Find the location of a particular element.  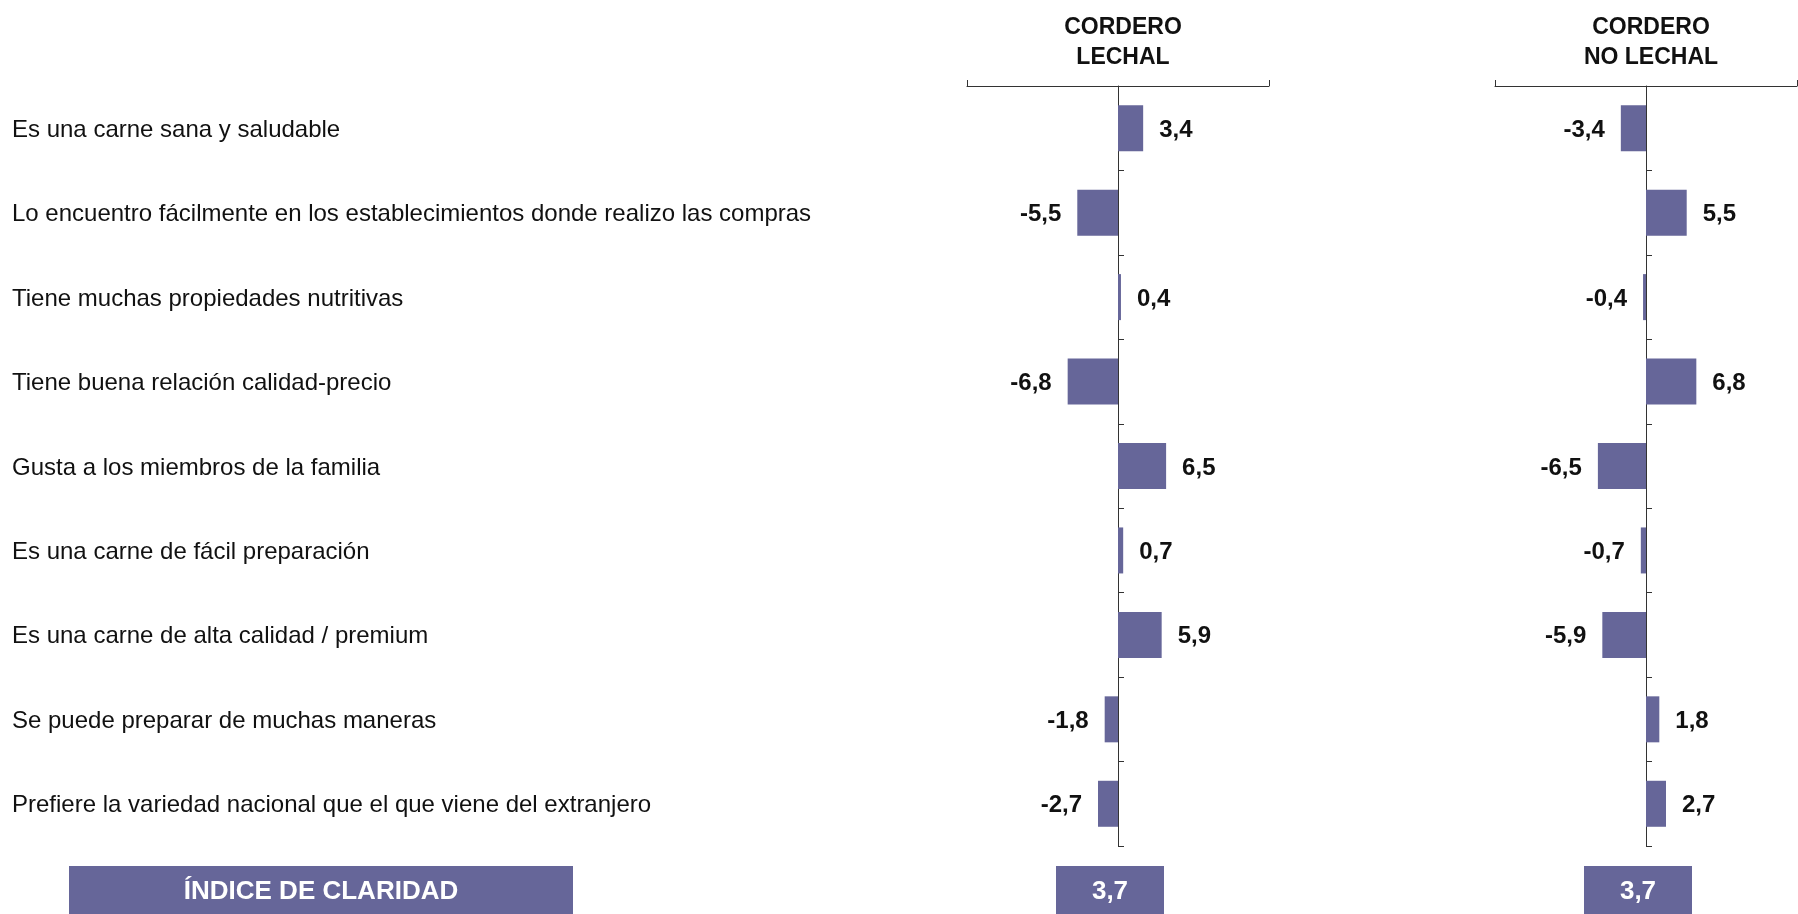

text: ÍNDICE DE CLARIDAD is located at coordinates (321, 890).